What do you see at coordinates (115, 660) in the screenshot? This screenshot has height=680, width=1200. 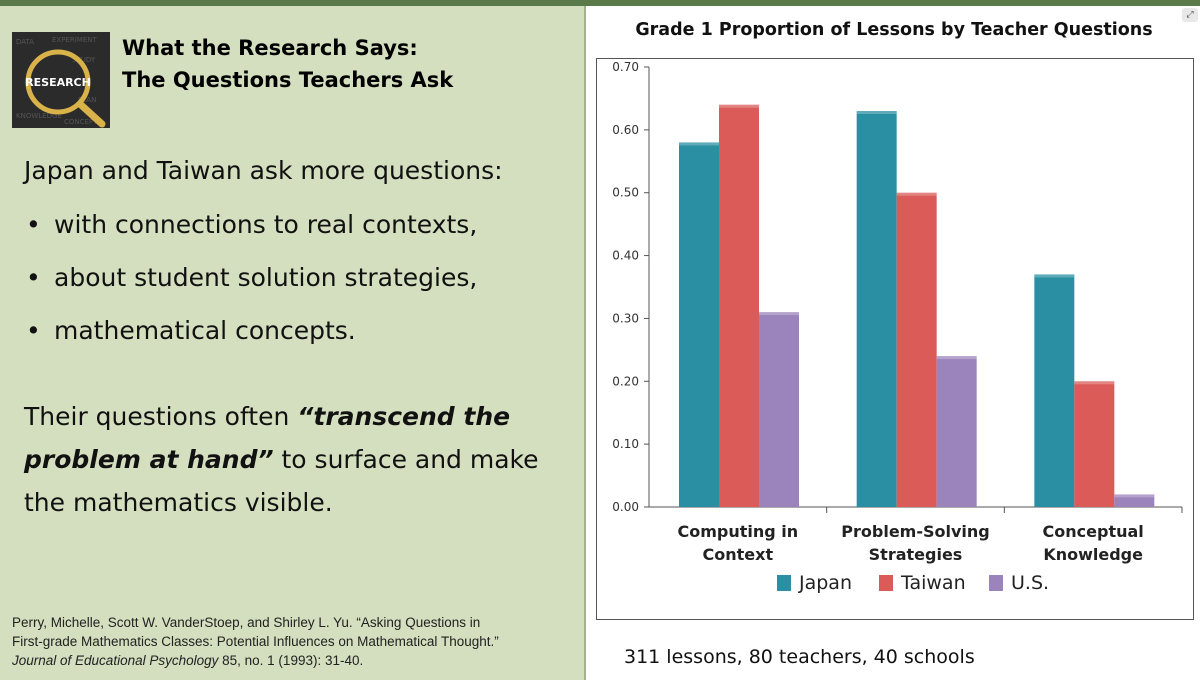 I see `citation-journal: Journal of Educational Psychology` at bounding box center [115, 660].